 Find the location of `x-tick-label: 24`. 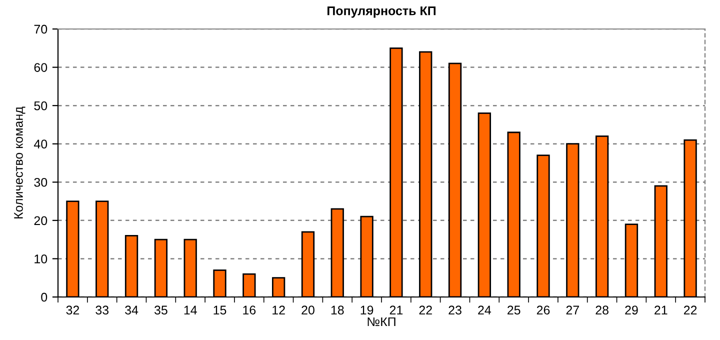

x-tick-label: 24 is located at coordinates (485, 310).